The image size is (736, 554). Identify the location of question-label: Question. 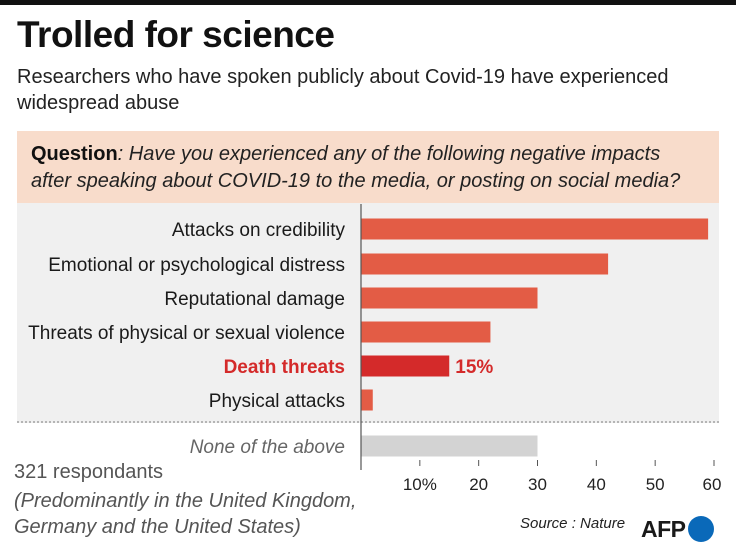
(74, 154).